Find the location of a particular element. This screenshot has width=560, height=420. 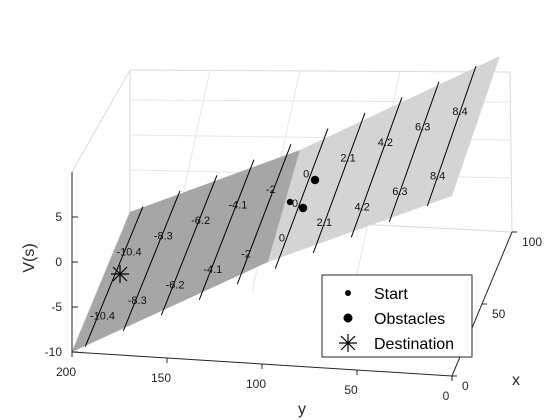

legend-start-label: Start is located at coordinates (391, 294).